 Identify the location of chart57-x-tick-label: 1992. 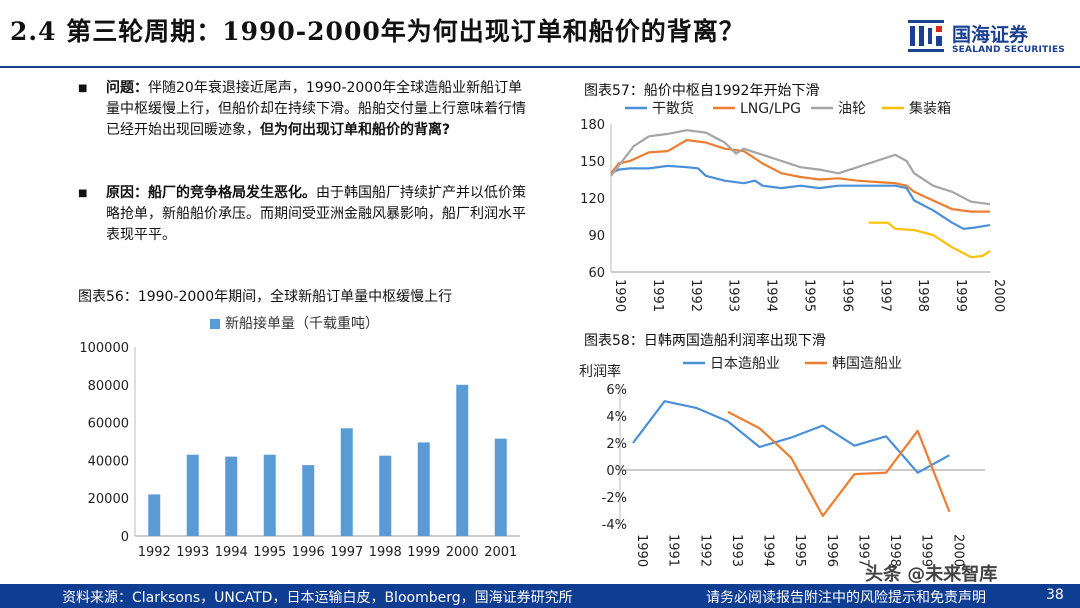
(695, 295).